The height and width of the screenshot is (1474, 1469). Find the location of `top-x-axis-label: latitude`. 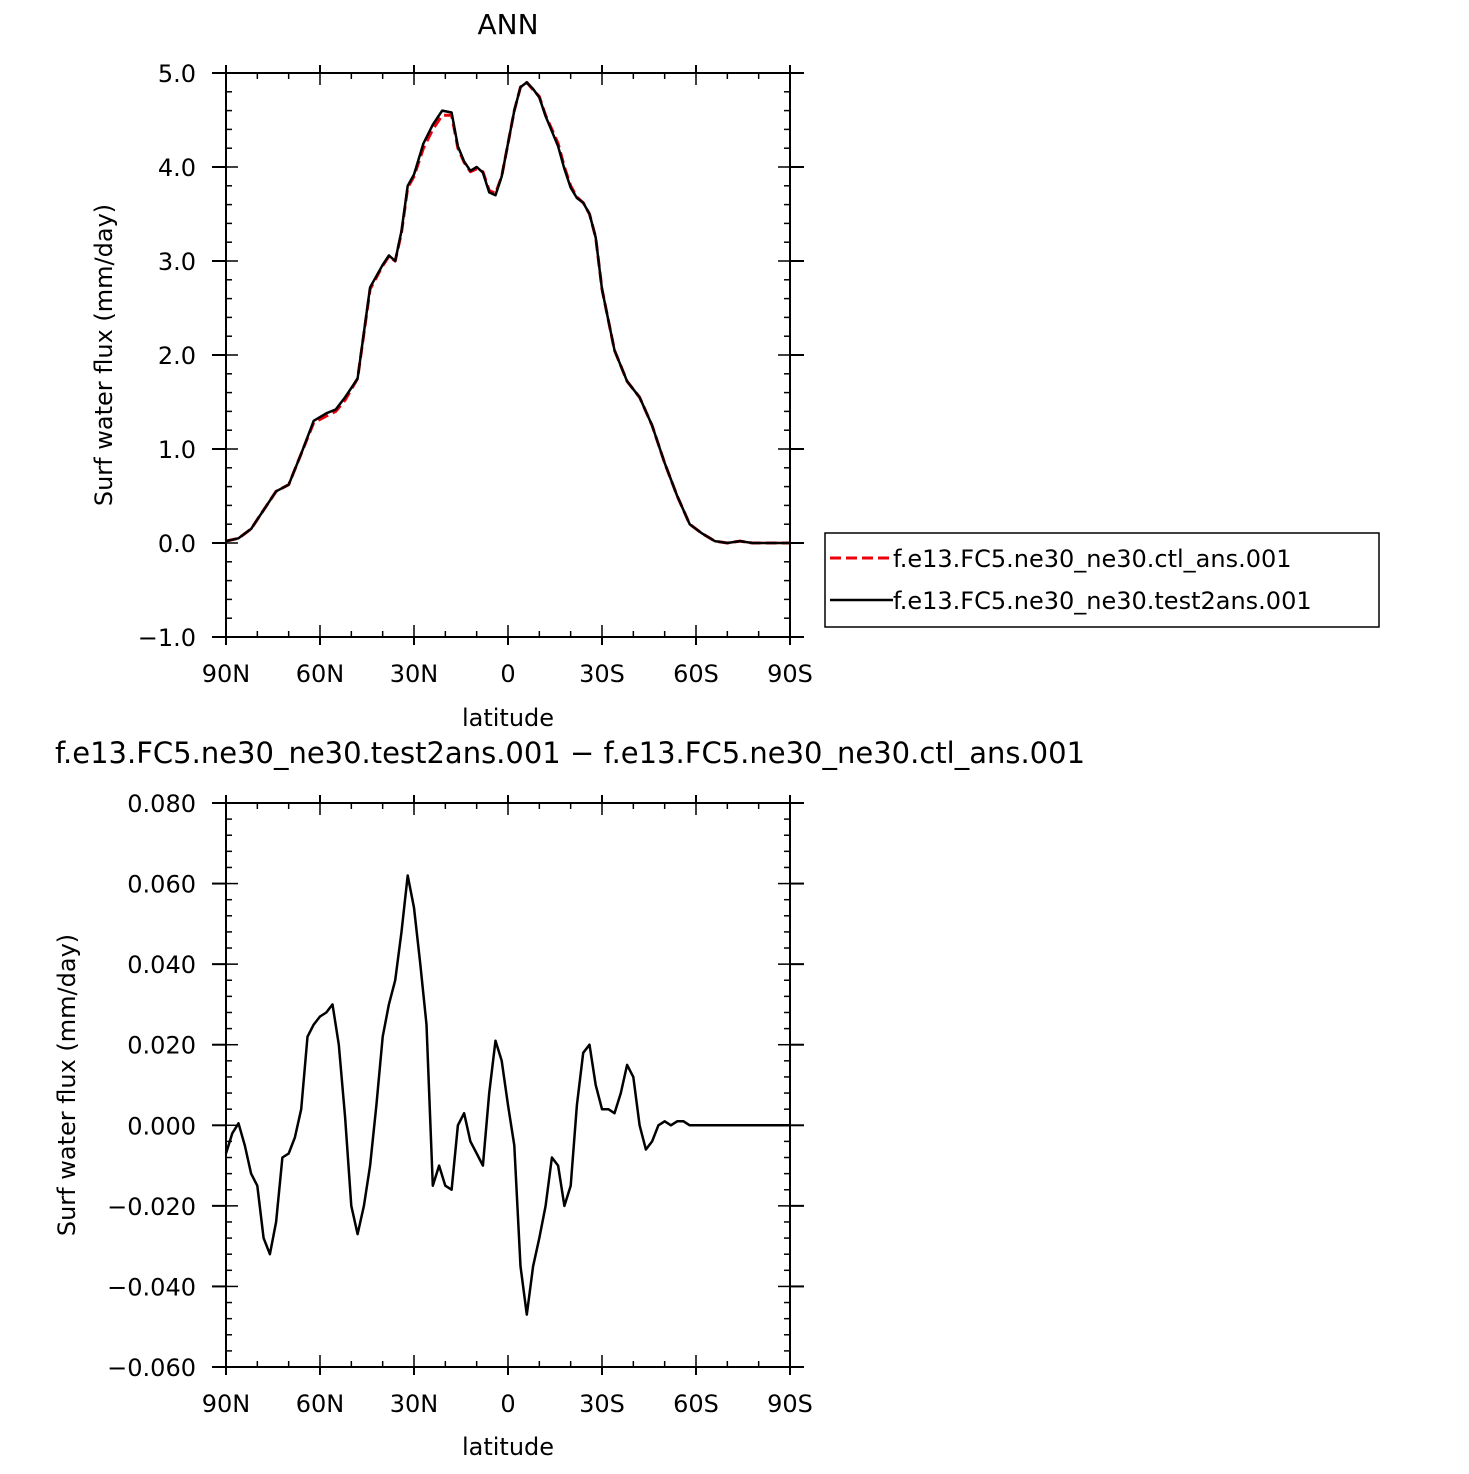

top-x-axis-label: latitude is located at coordinates (508, 718).